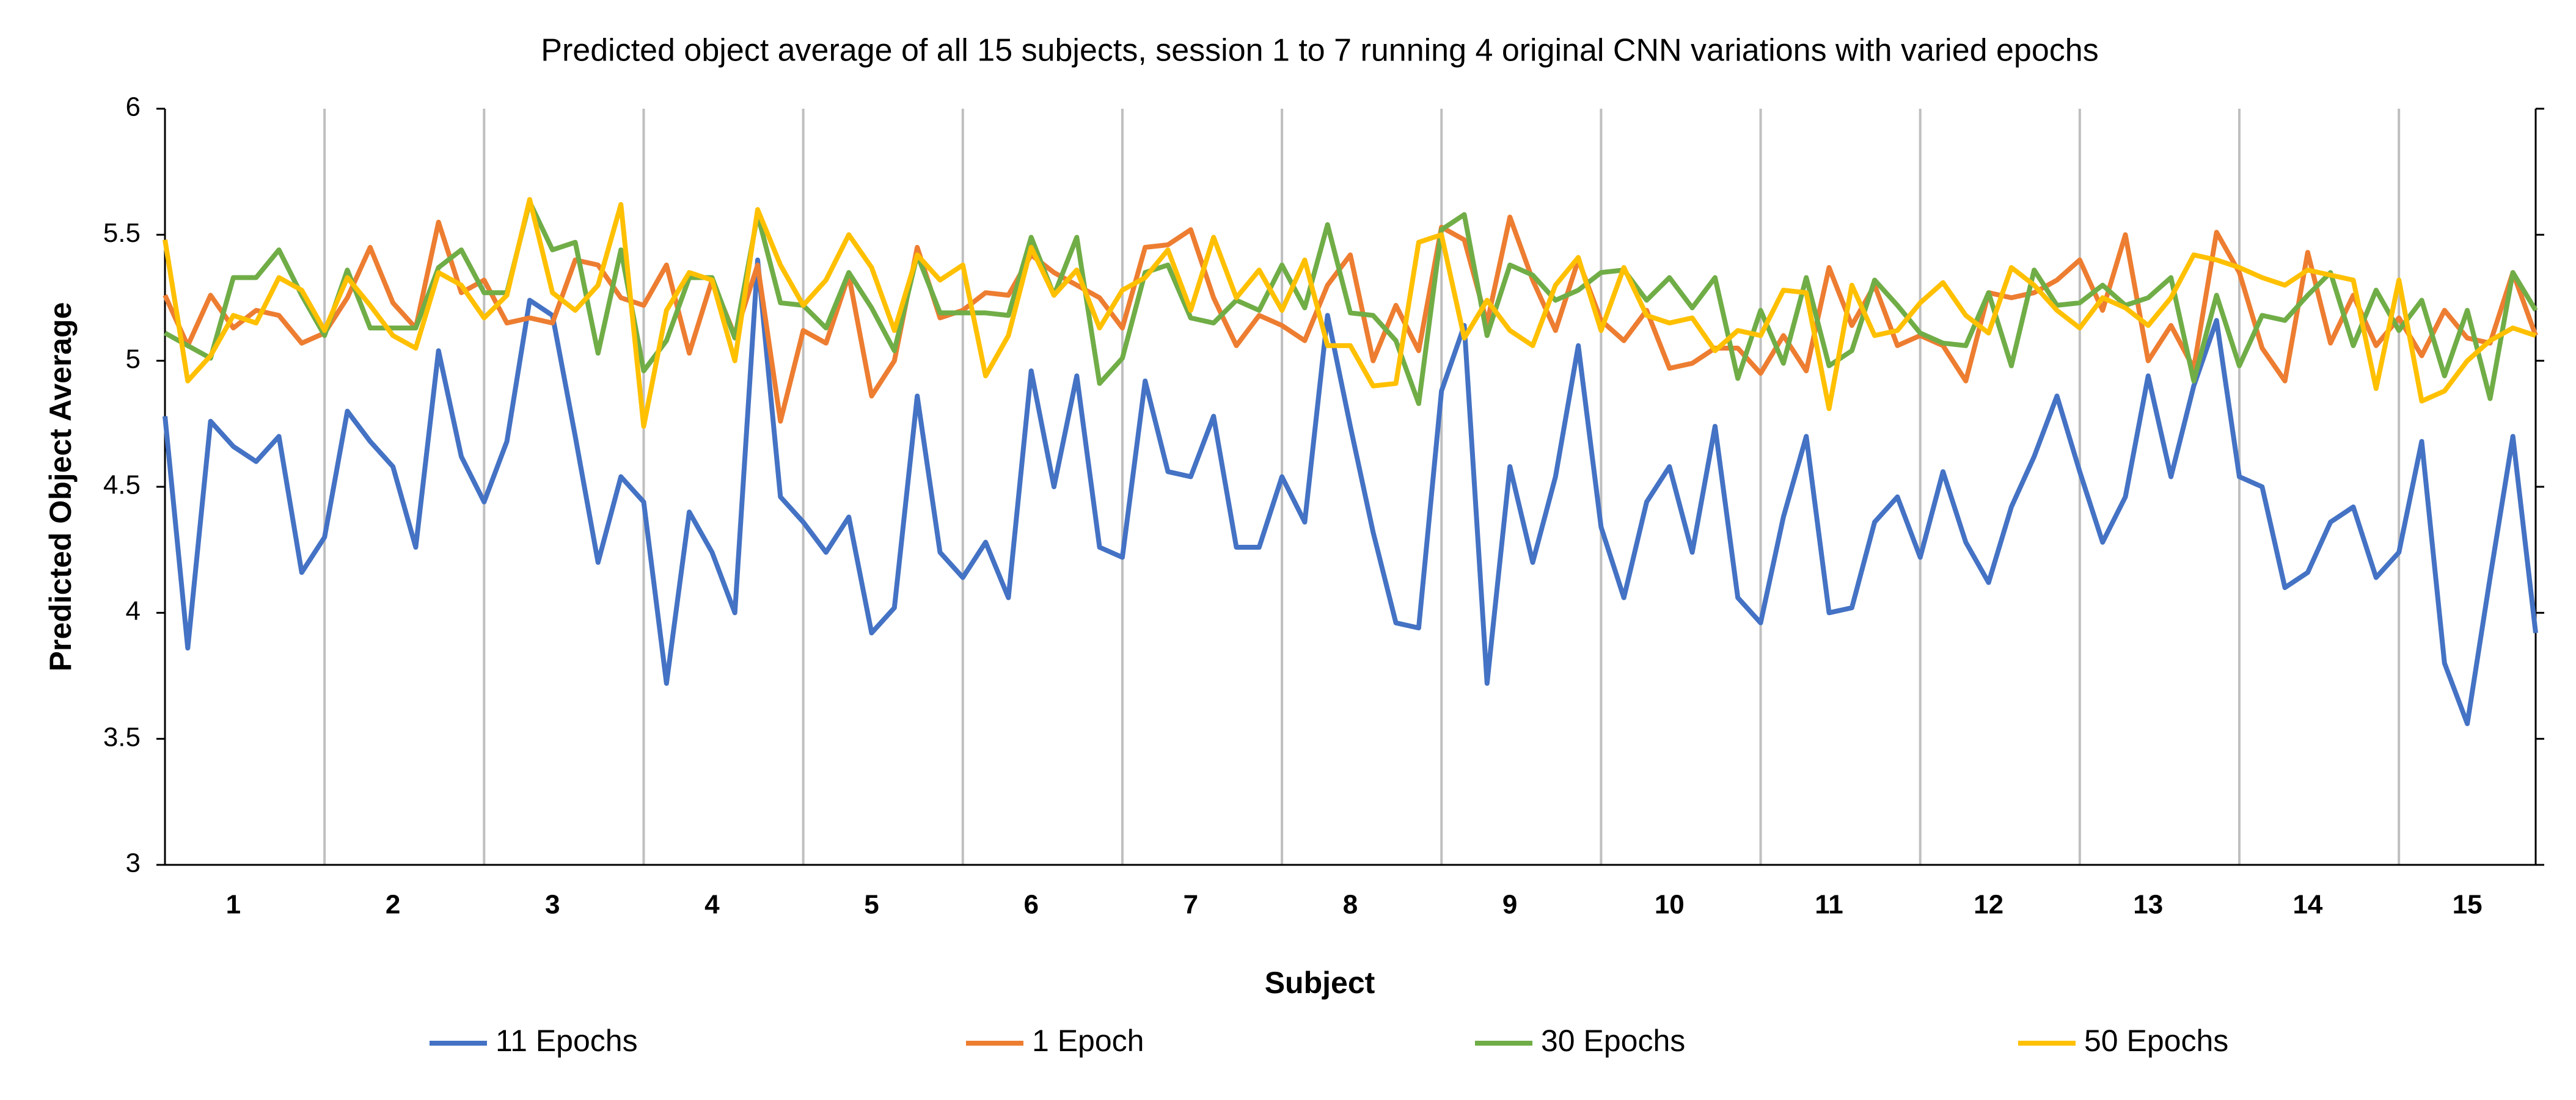 The width and height of the screenshot is (2576, 1100). Describe the element at coordinates (133, 611) in the screenshot. I see `y-tick-label: 4` at that location.